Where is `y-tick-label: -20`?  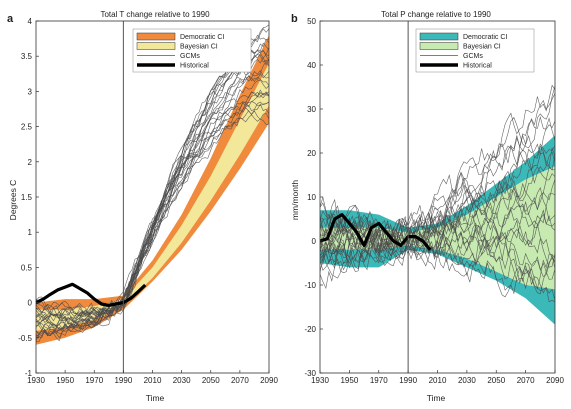 y-tick-label: -20 is located at coordinates (310, 329).